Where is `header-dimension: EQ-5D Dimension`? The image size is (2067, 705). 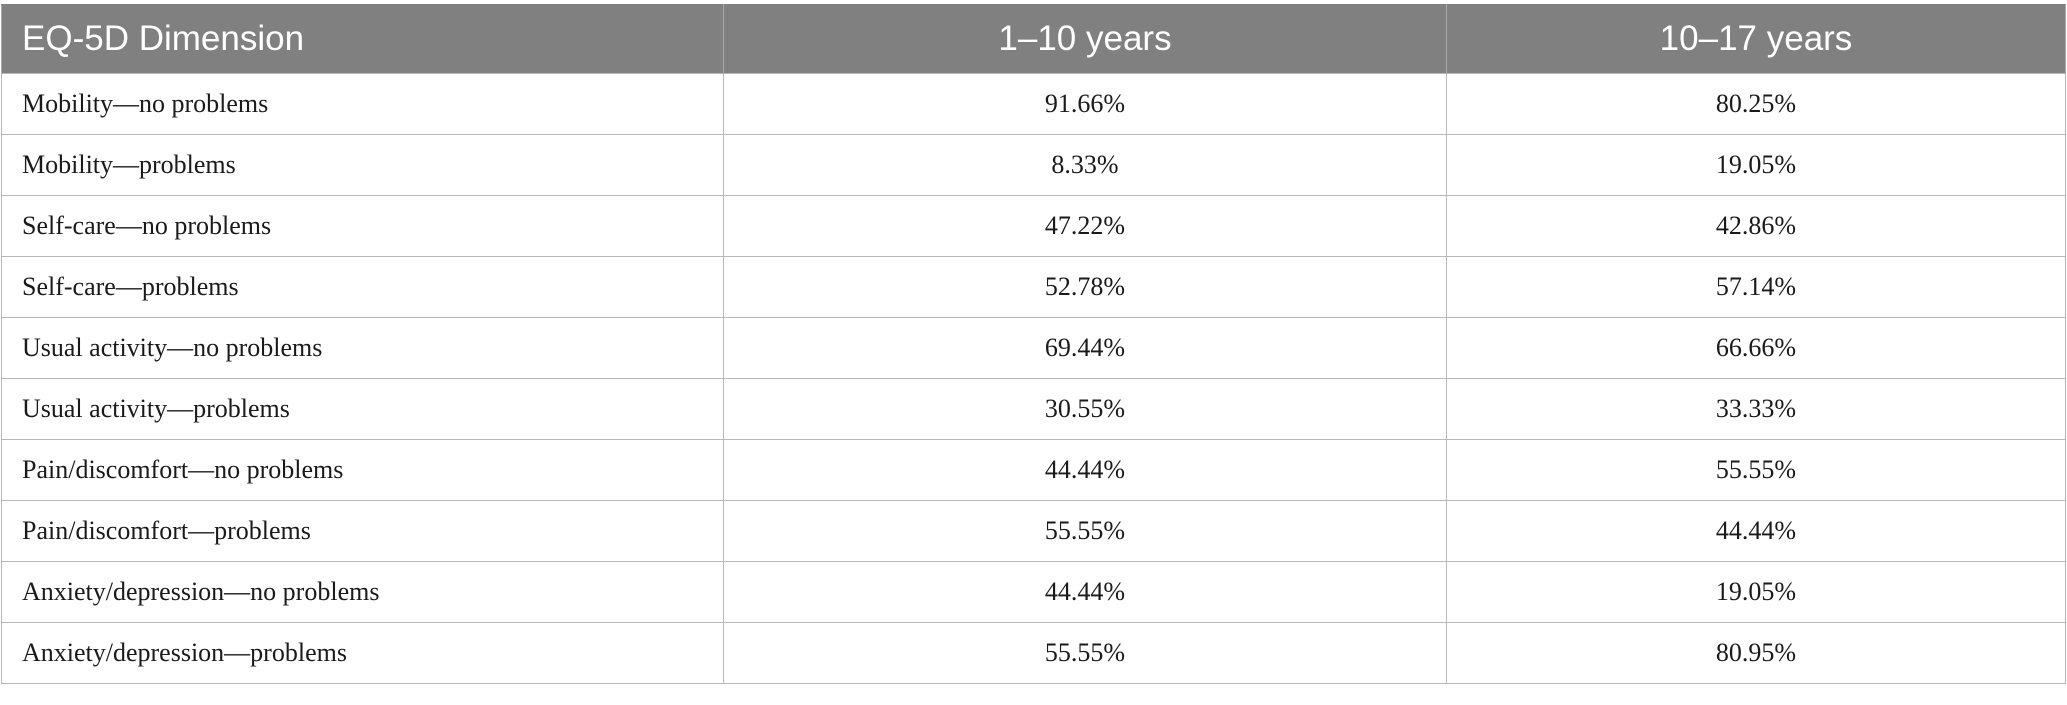
header-dimension: EQ-5D Dimension is located at coordinates (362, 39).